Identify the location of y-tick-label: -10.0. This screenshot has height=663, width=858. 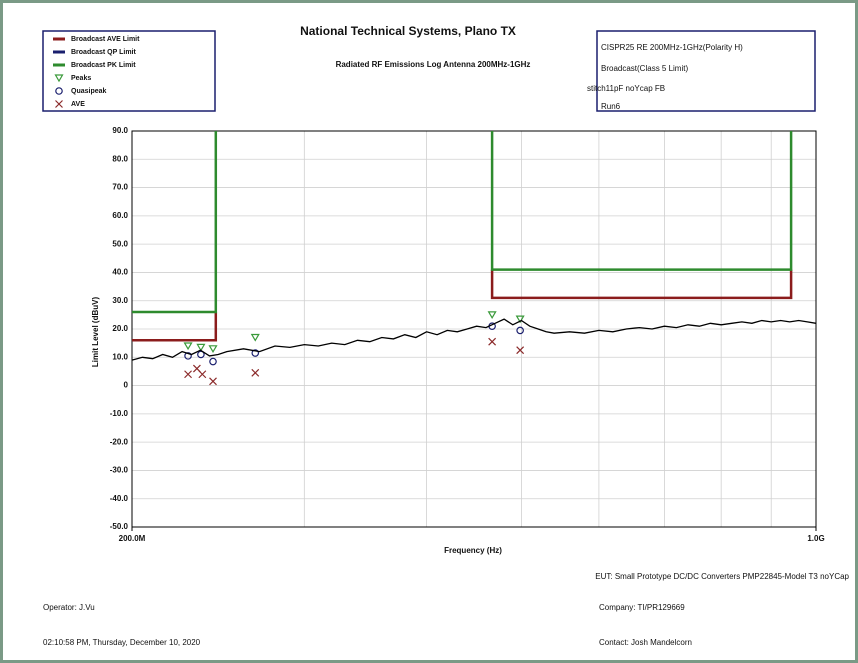
(119, 413).